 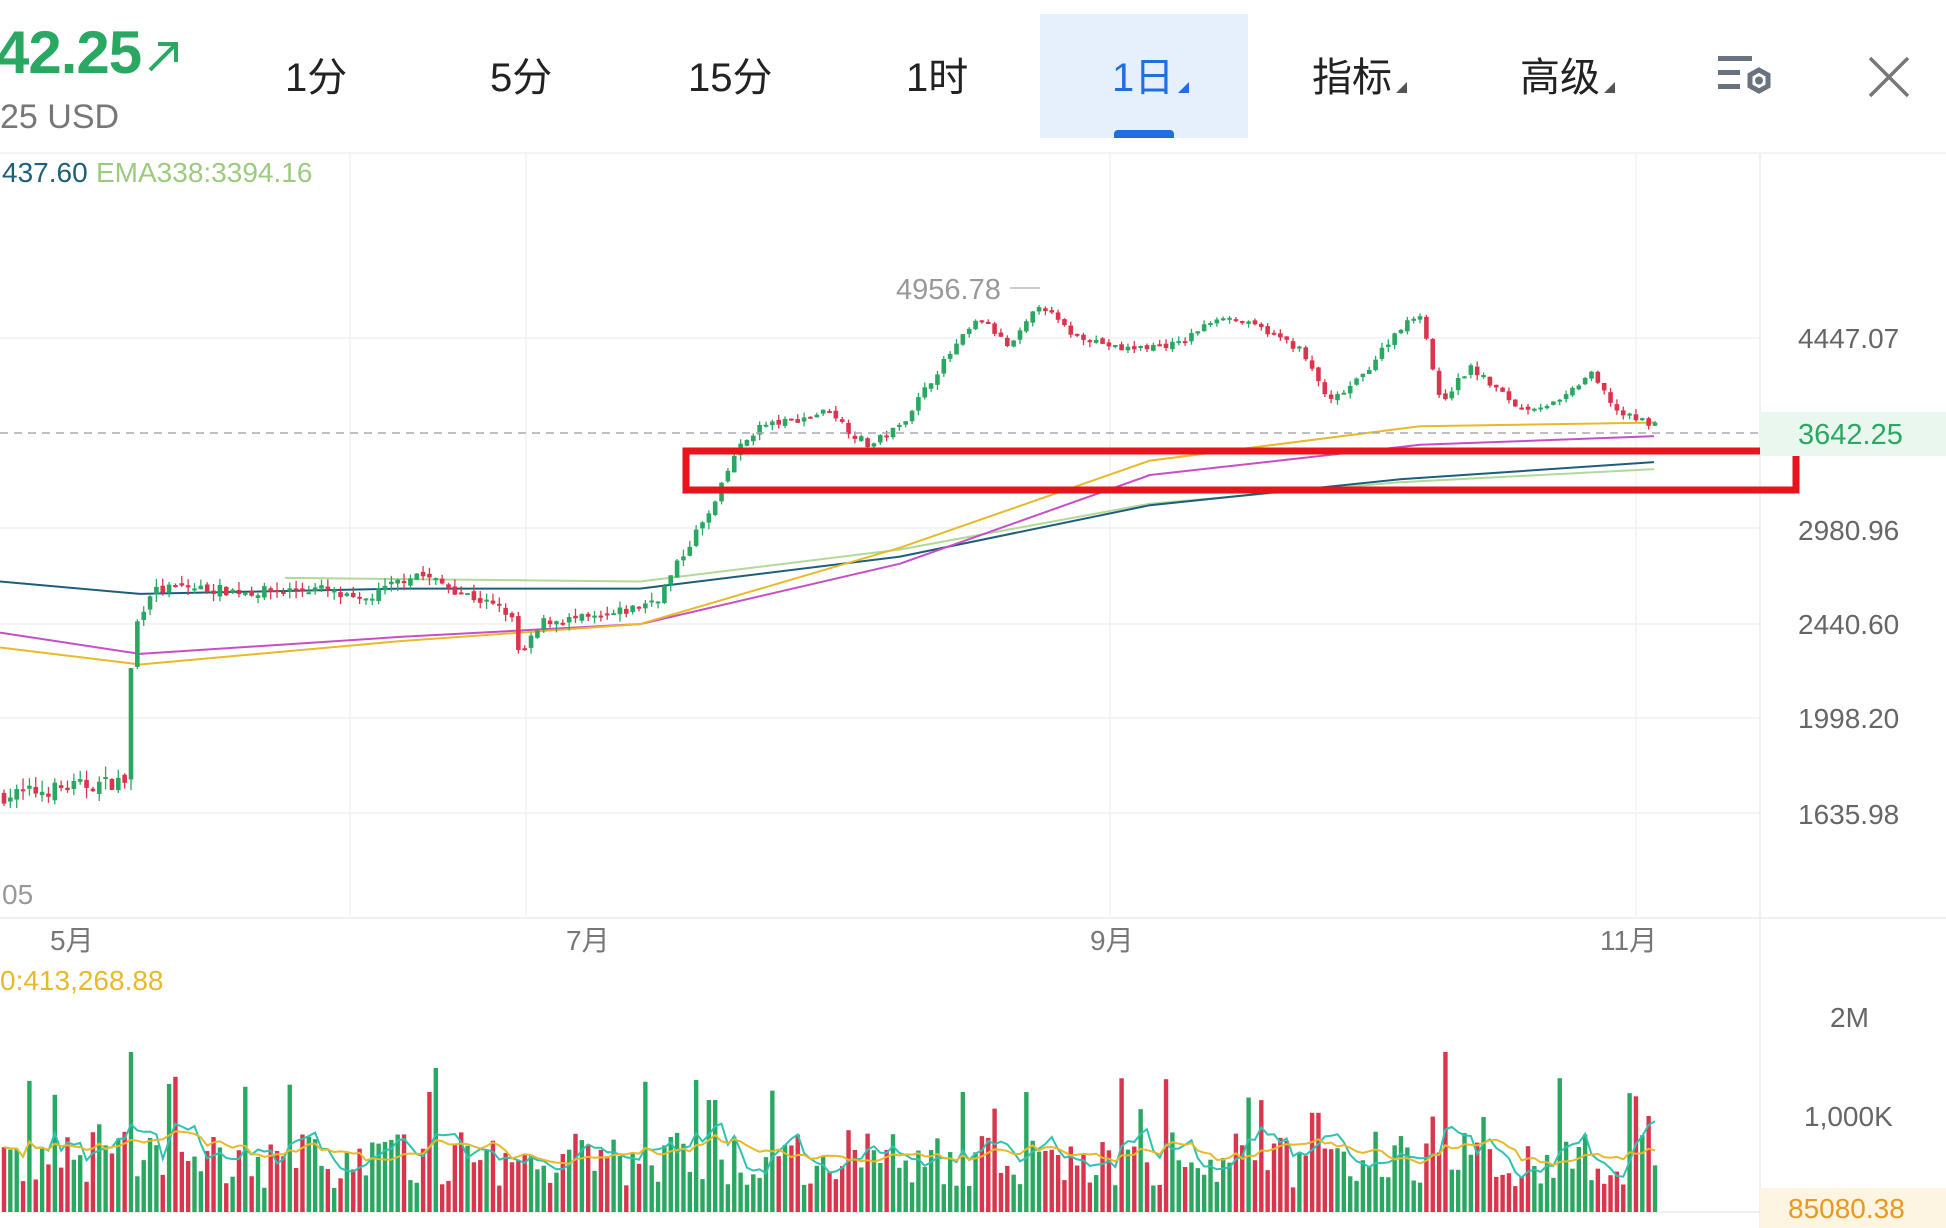 I want to click on x-axis-label: 11月, so click(x=1628, y=940).